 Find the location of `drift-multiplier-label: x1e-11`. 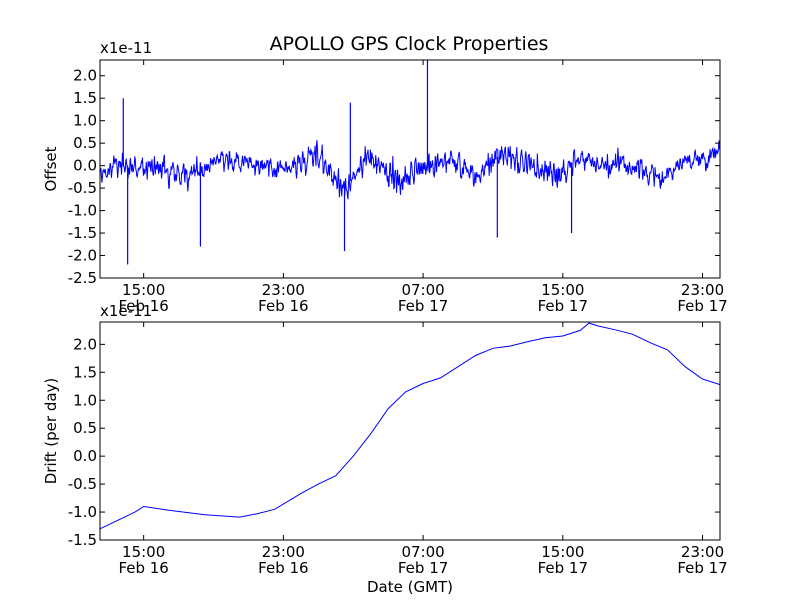

drift-multiplier-label: x1e-11 is located at coordinates (126, 311).